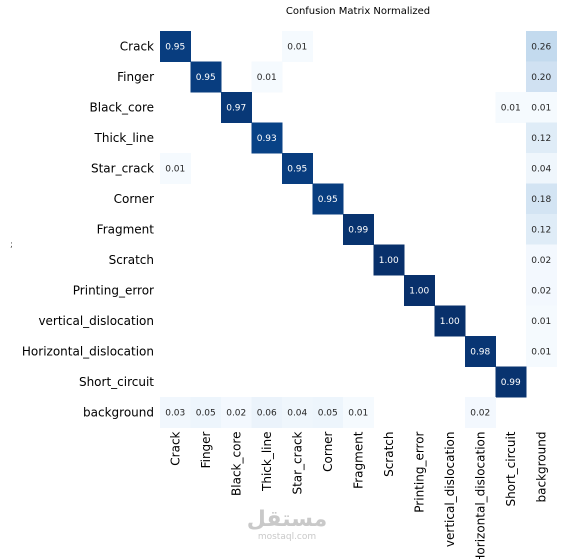  I want to click on column-label: Short_circuit, so click(511, 468).